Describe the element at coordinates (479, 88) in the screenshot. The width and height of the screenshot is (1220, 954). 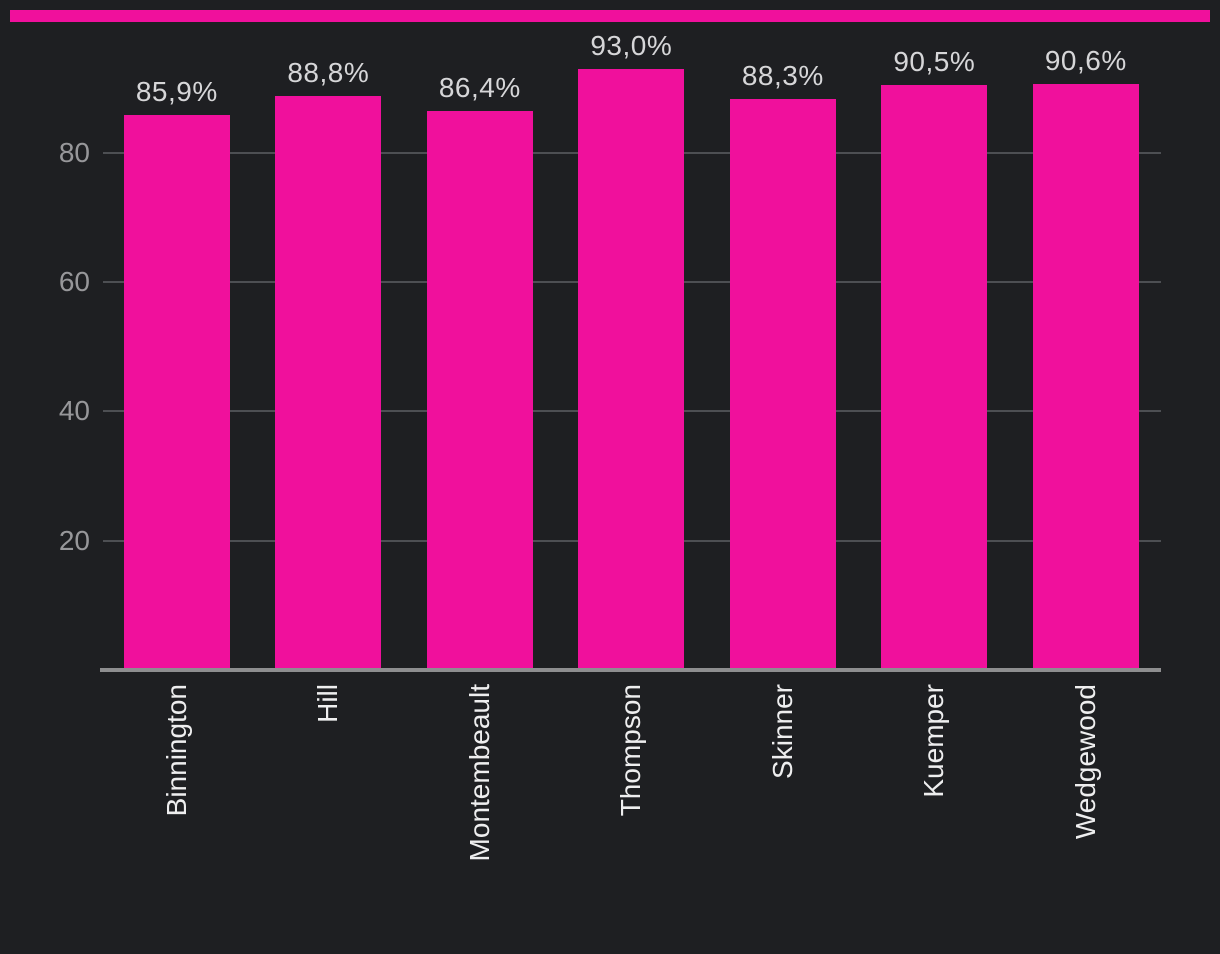
I see `bar-value-label: 86,4%` at that location.